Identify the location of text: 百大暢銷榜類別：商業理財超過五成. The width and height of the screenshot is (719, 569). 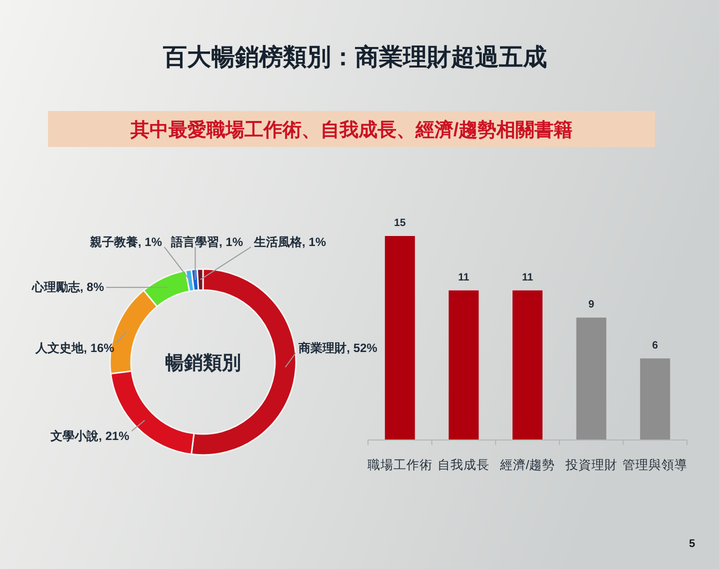
(354, 57).